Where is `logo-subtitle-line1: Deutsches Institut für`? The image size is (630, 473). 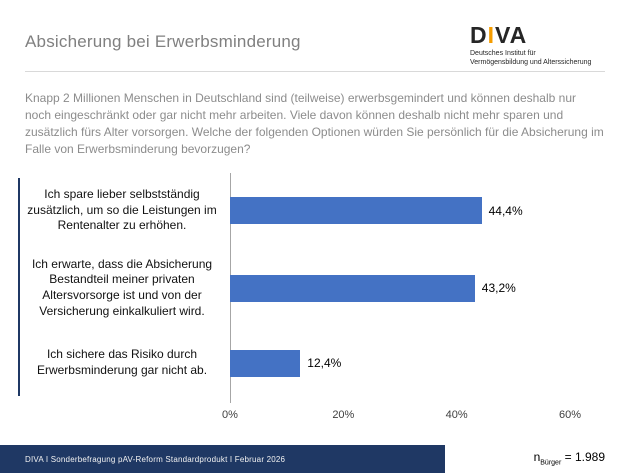 logo-subtitle-line1: Deutsches Institut für is located at coordinates (503, 53).